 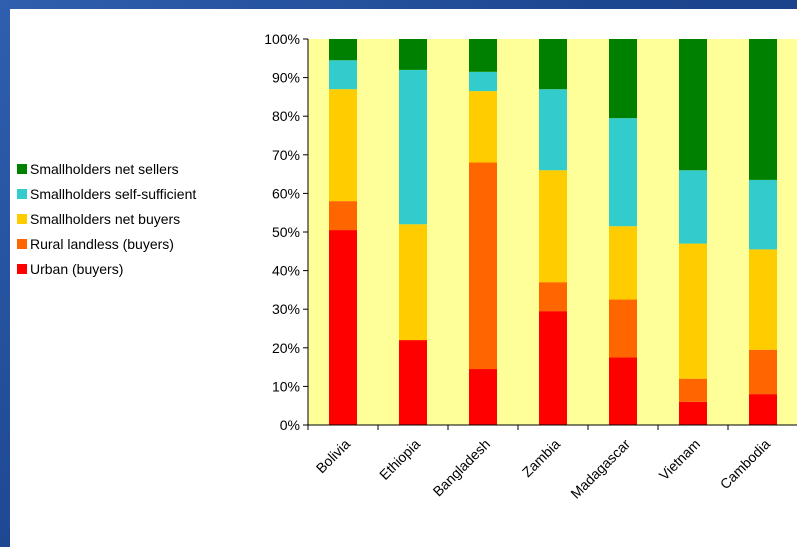 What do you see at coordinates (413, 382) in the screenshot?
I see `bar-ethiopia-urban-buyers` at bounding box center [413, 382].